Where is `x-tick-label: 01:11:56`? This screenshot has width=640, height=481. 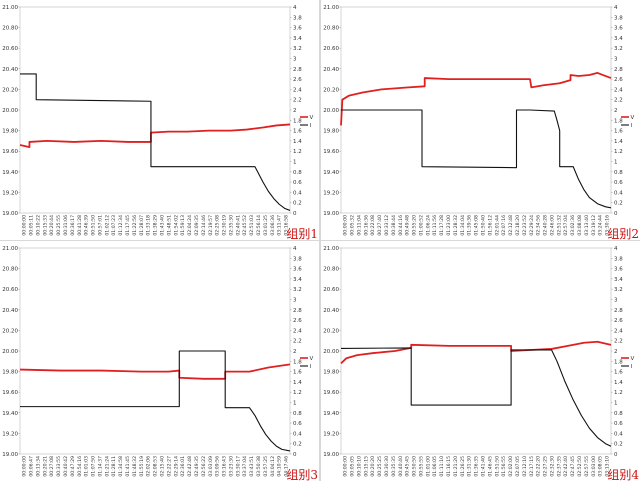 x-tick-label: 01:11:56 is located at coordinates (435, 225).